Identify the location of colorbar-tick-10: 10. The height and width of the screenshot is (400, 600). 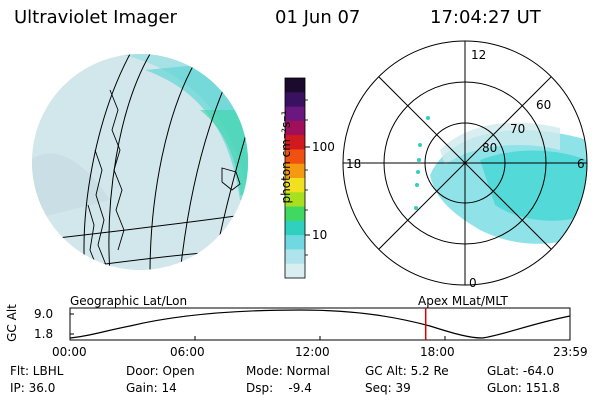
(320, 235).